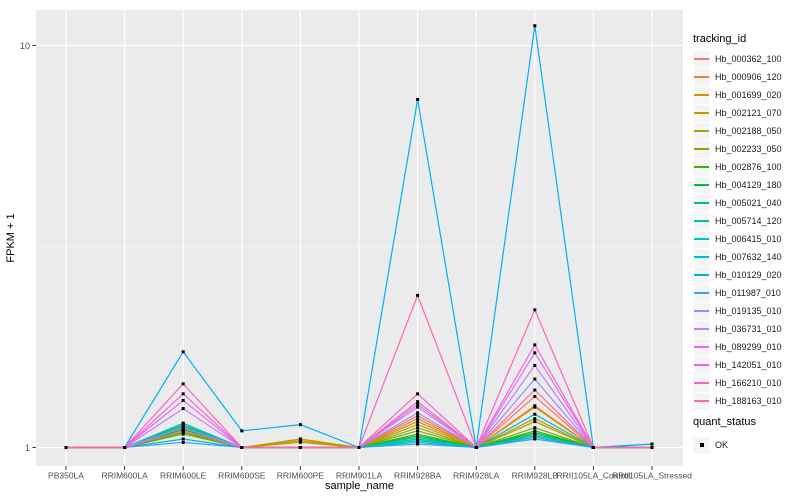 The image size is (800, 500). Describe the element at coordinates (301, 476) in the screenshot. I see `x-tick-label: RRIM600PE` at that location.